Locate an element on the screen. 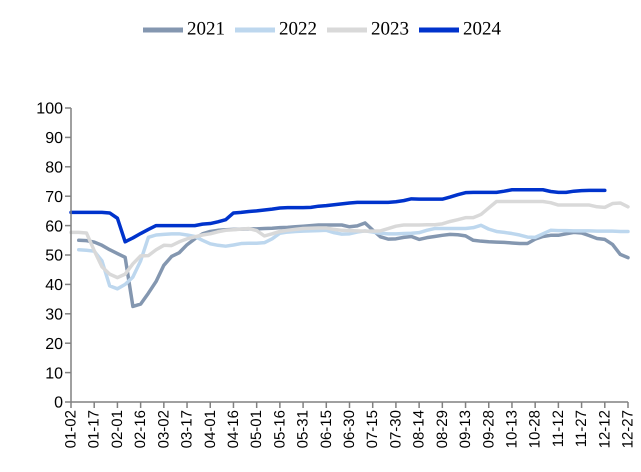 The image size is (641, 472). legend-label: 2022 is located at coordinates (298, 29).